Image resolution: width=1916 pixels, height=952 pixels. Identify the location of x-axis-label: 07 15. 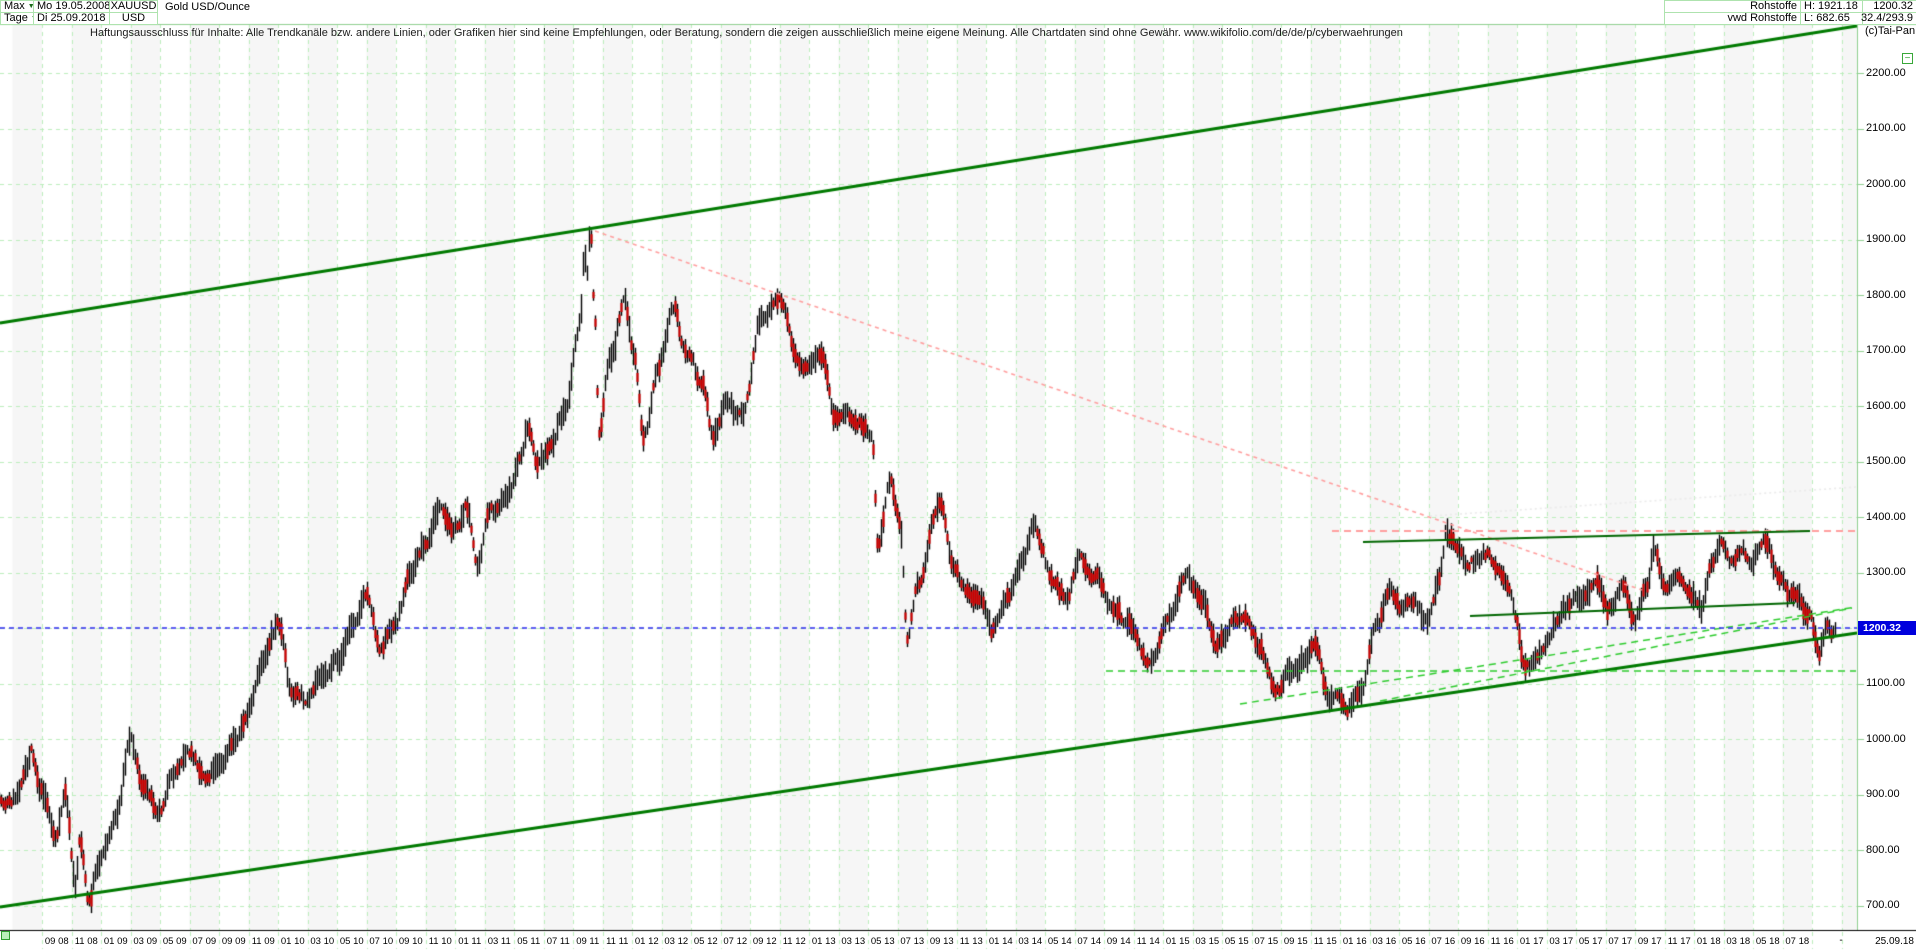
(1266, 941).